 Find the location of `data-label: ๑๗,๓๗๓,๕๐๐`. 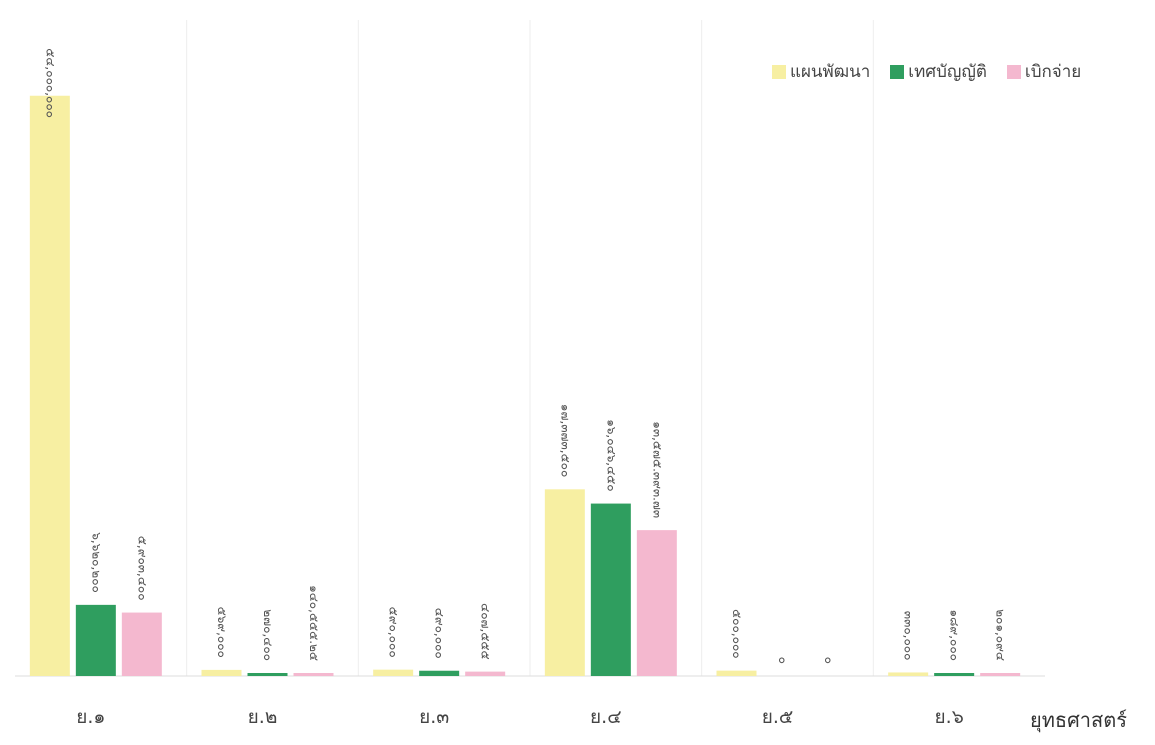

data-label: ๑๗,๓๗๓,๕๐๐ is located at coordinates (565, 440).